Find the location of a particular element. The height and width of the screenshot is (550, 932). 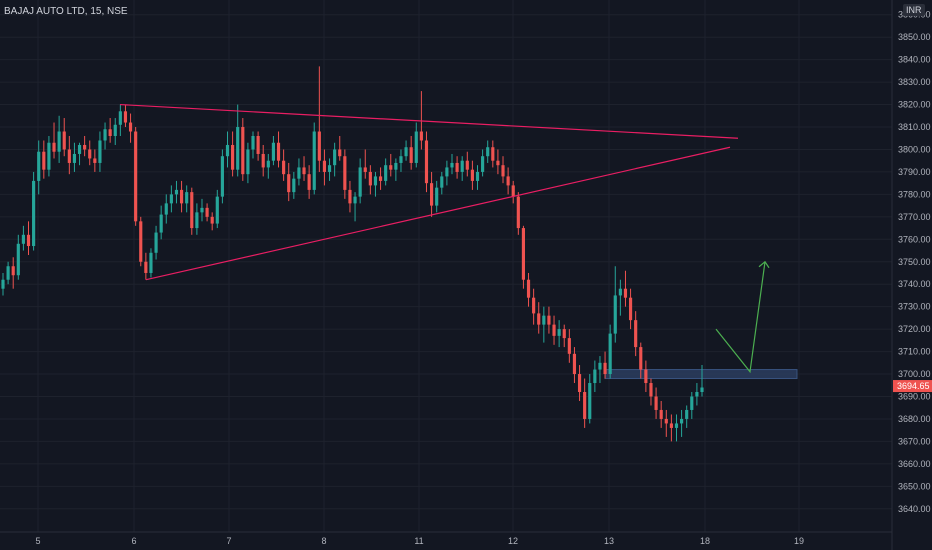

symbol-title: BAJAJ AUTO LTD, 15, NSE is located at coordinates (66, 11).